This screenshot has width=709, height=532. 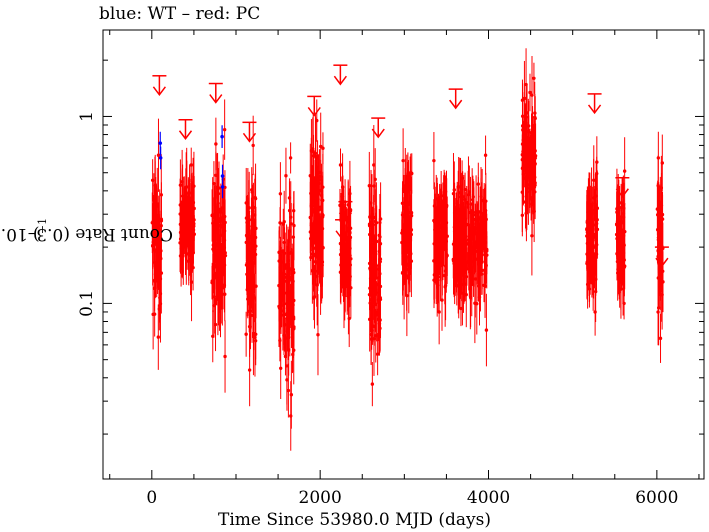 I want to click on x-tick-label: 2000, so click(x=320, y=498).